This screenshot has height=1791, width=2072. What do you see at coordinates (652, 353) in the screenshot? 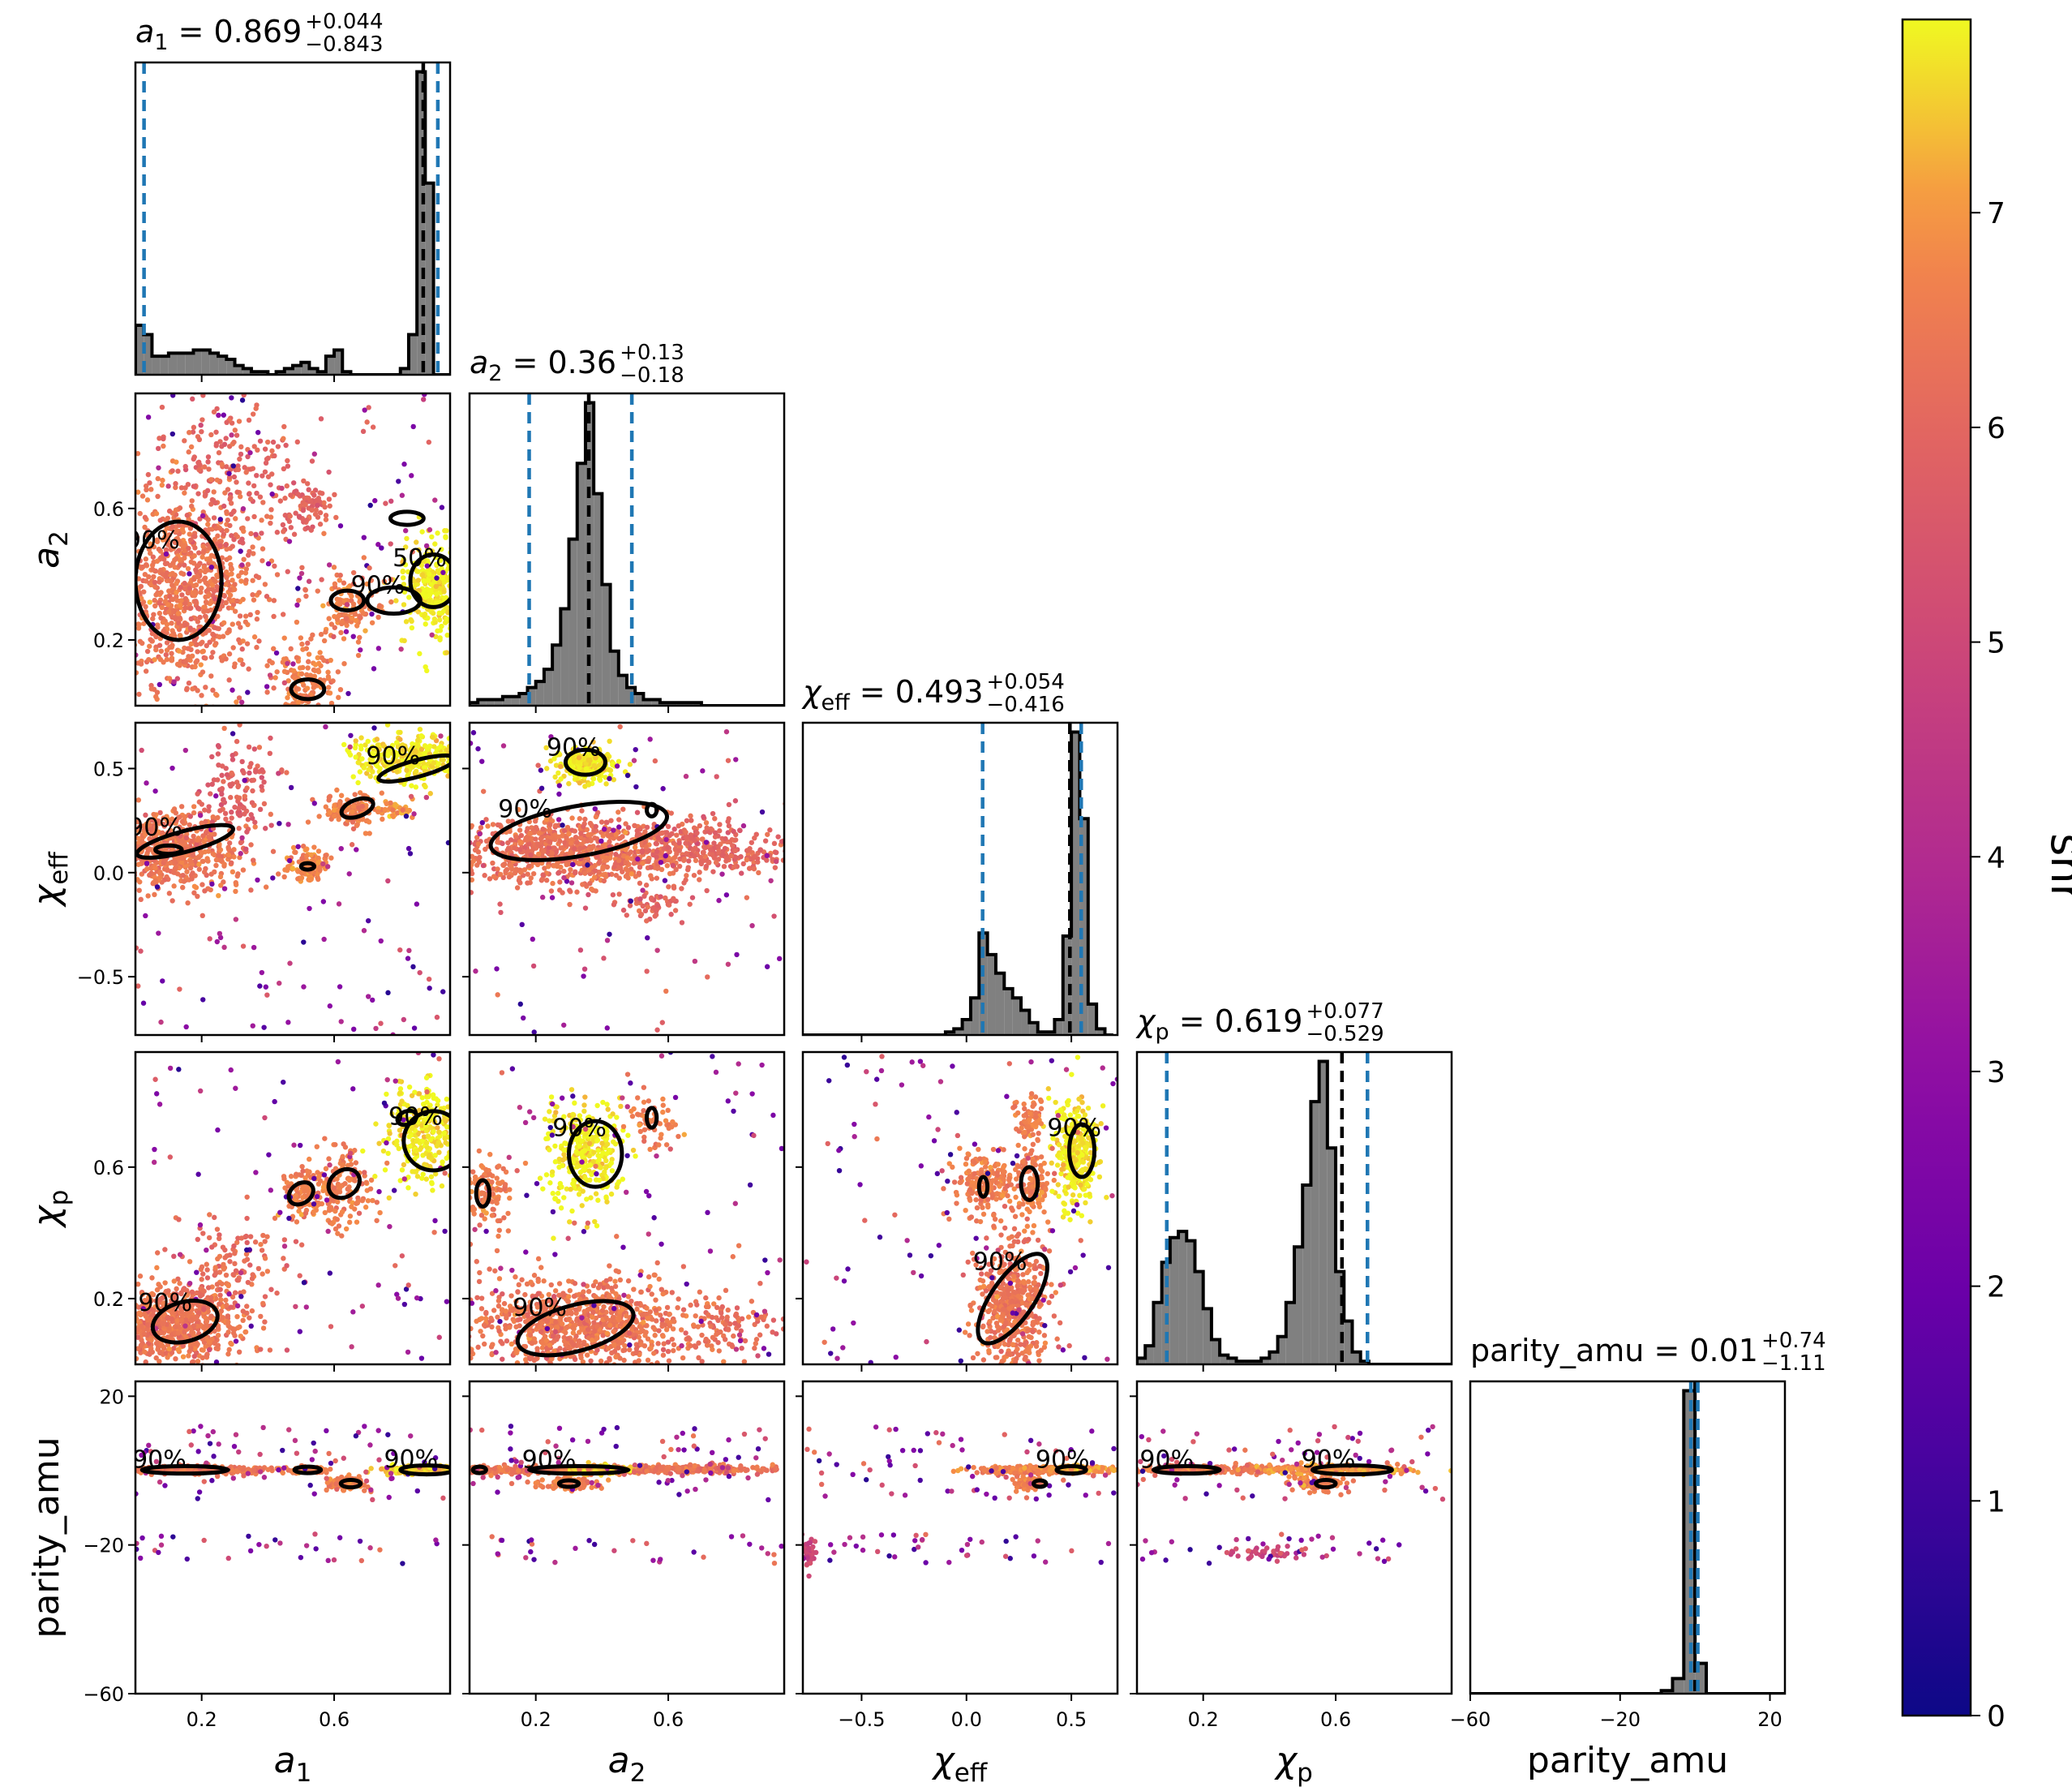
I see `title-plus: +0.13` at bounding box center [652, 353].